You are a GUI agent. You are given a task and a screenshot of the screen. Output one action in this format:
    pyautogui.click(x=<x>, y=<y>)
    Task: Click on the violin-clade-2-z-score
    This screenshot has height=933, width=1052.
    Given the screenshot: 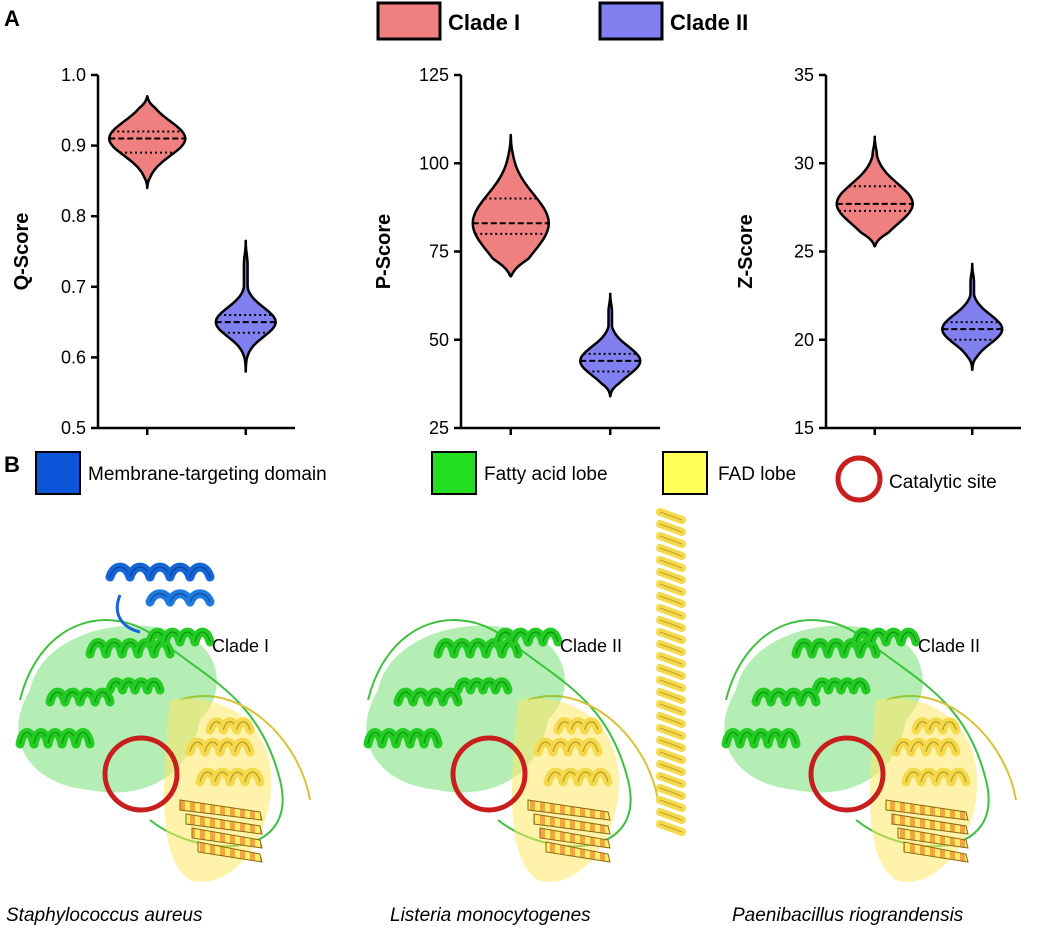 What is the action you would take?
    pyautogui.click(x=972, y=317)
    